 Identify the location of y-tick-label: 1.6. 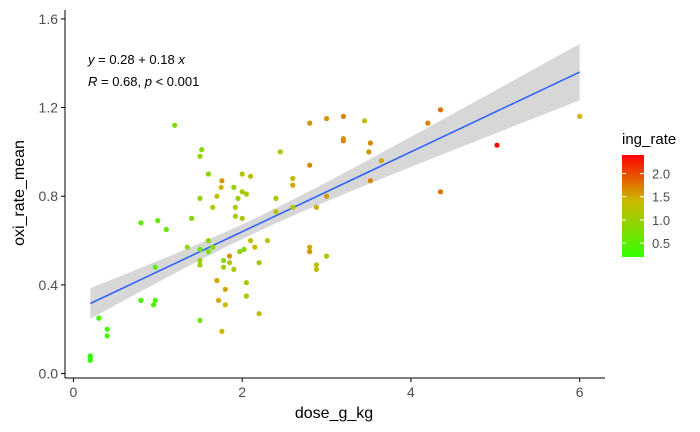
(49, 19).